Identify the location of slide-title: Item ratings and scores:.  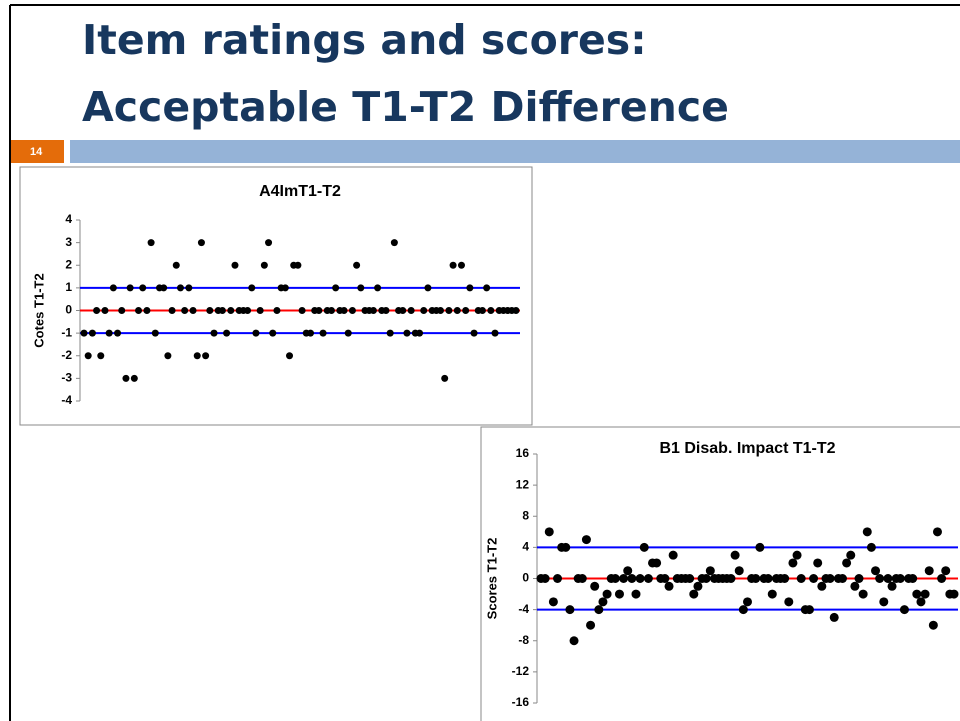
(364, 40).